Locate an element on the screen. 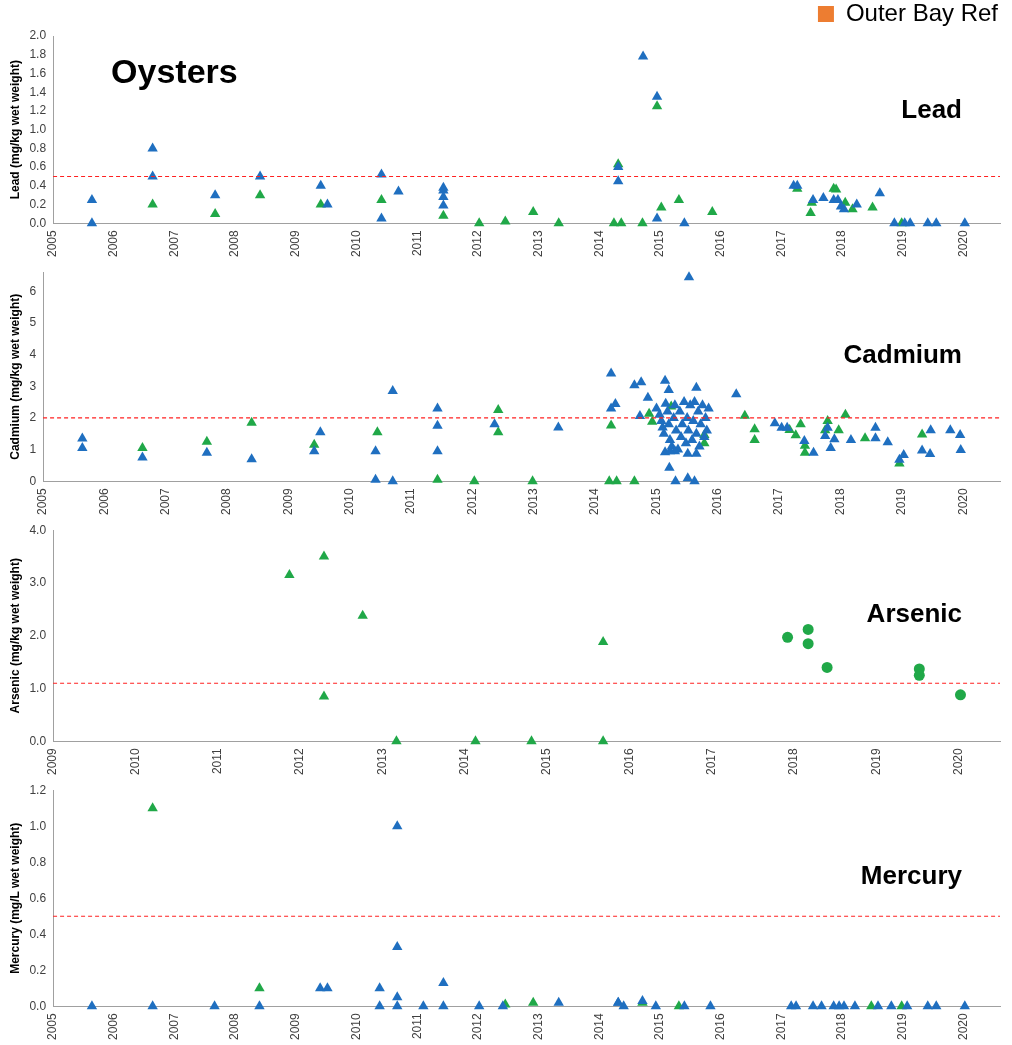 This screenshot has width=1012, height=1045. y-tick-label: 4.0 is located at coordinates (38, 529).